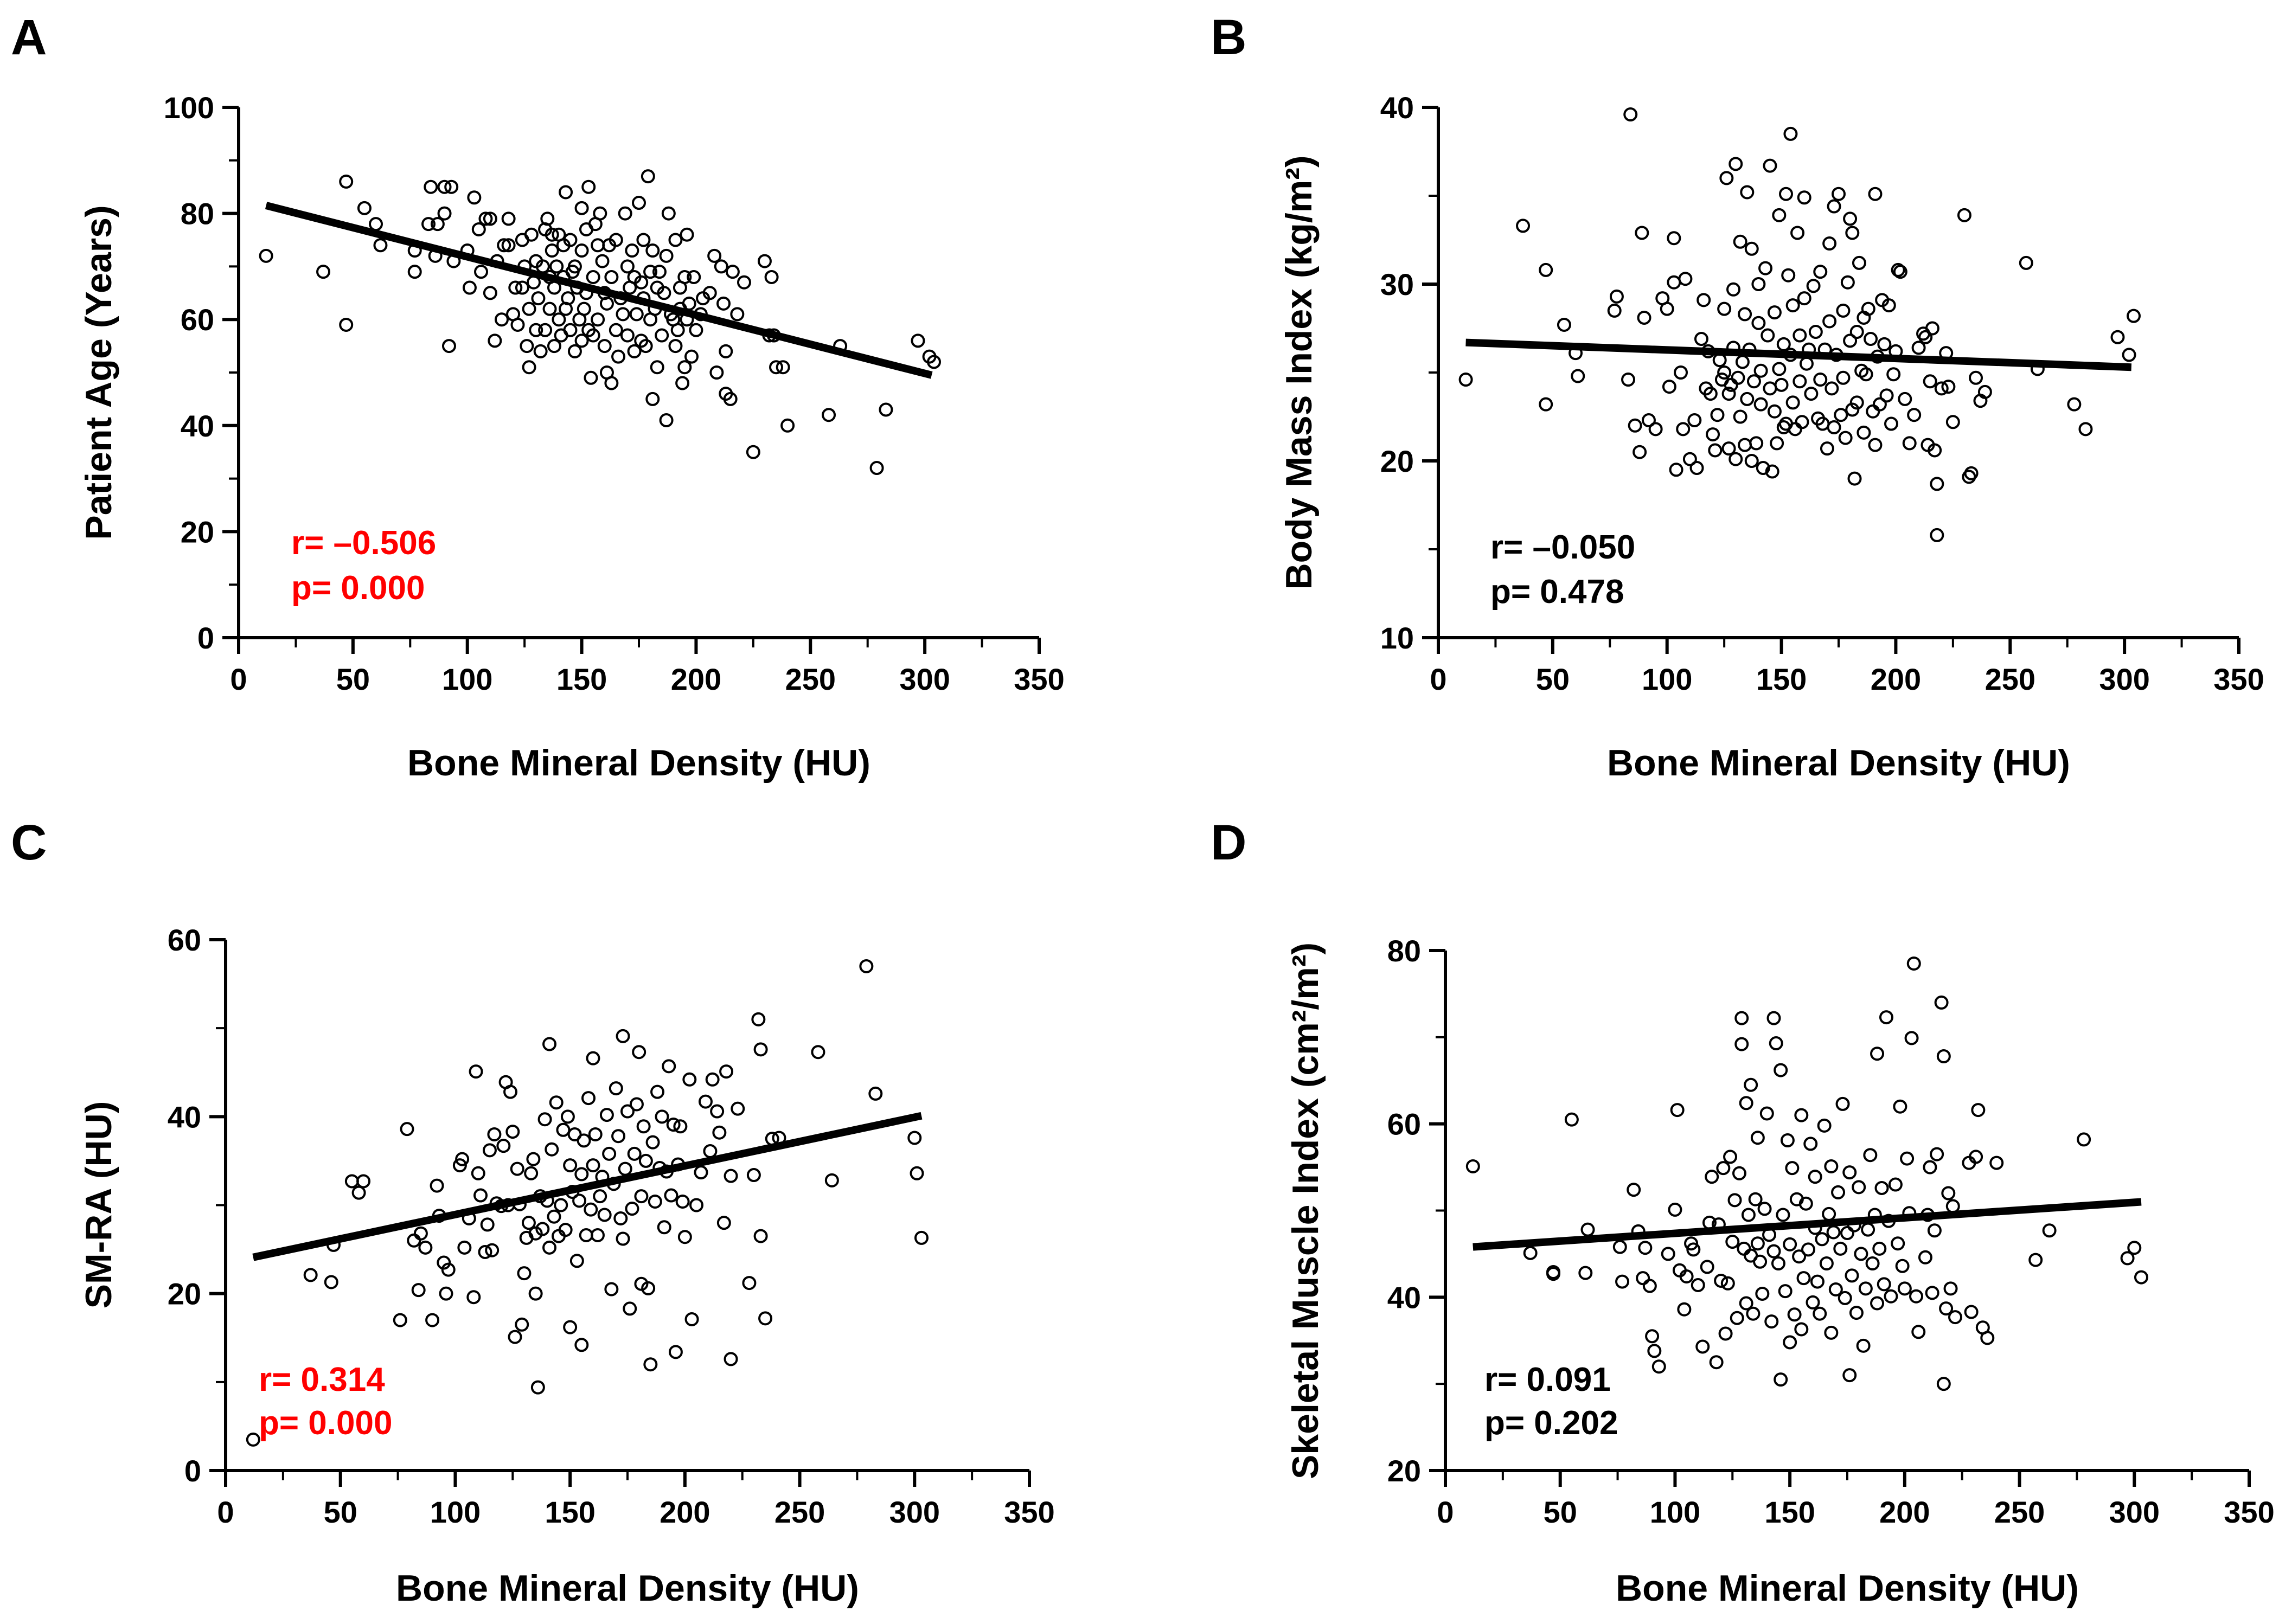  What do you see at coordinates (924, 679) in the screenshot?
I see `x-tick-label-a: 300` at bounding box center [924, 679].